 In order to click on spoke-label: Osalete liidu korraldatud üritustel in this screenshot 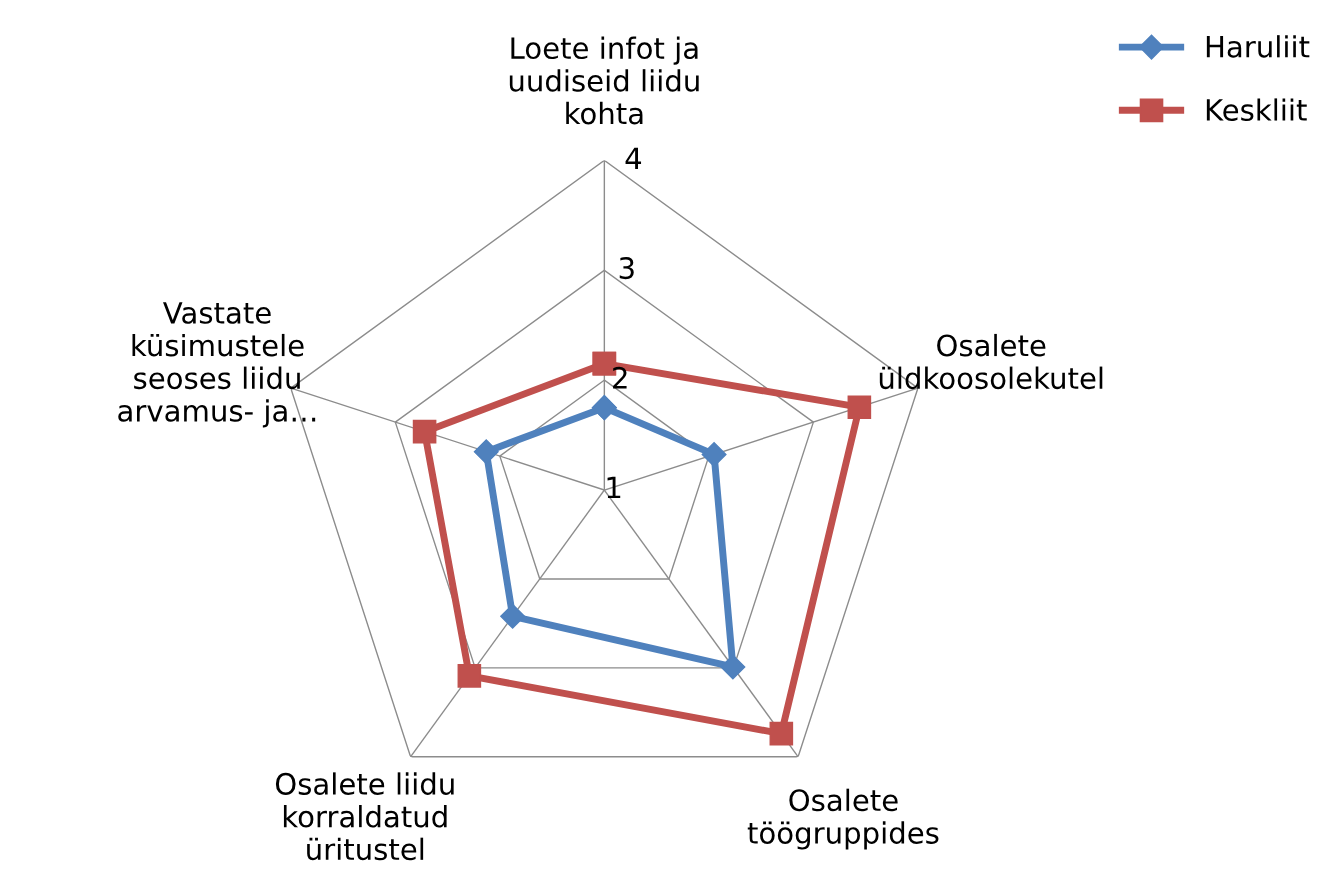, I will do `click(364, 816)`.